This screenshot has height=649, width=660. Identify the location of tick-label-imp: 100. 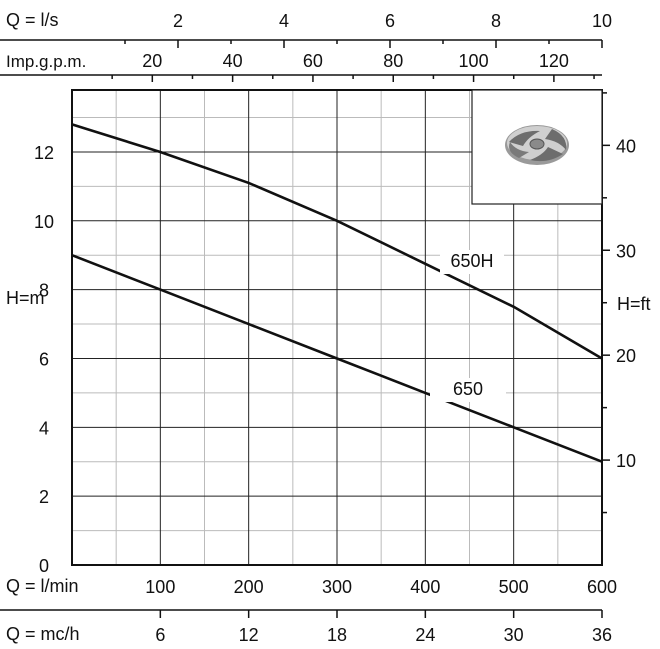
(474, 61).